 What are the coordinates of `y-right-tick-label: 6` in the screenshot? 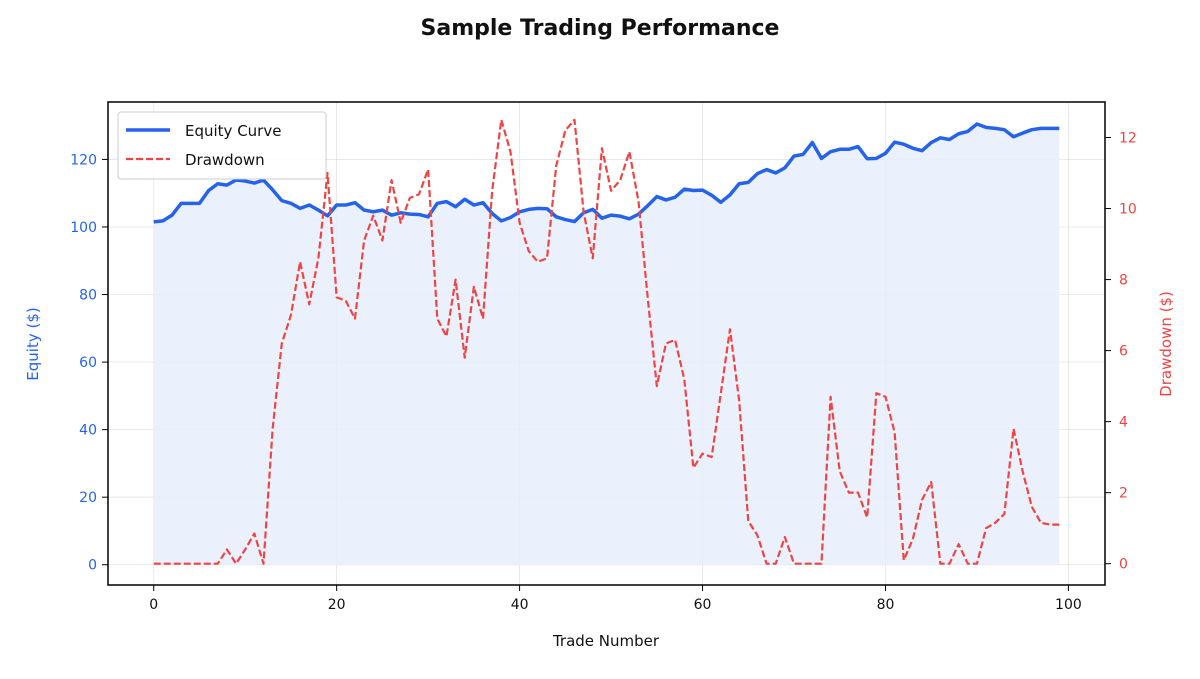 It's located at (1123, 352).